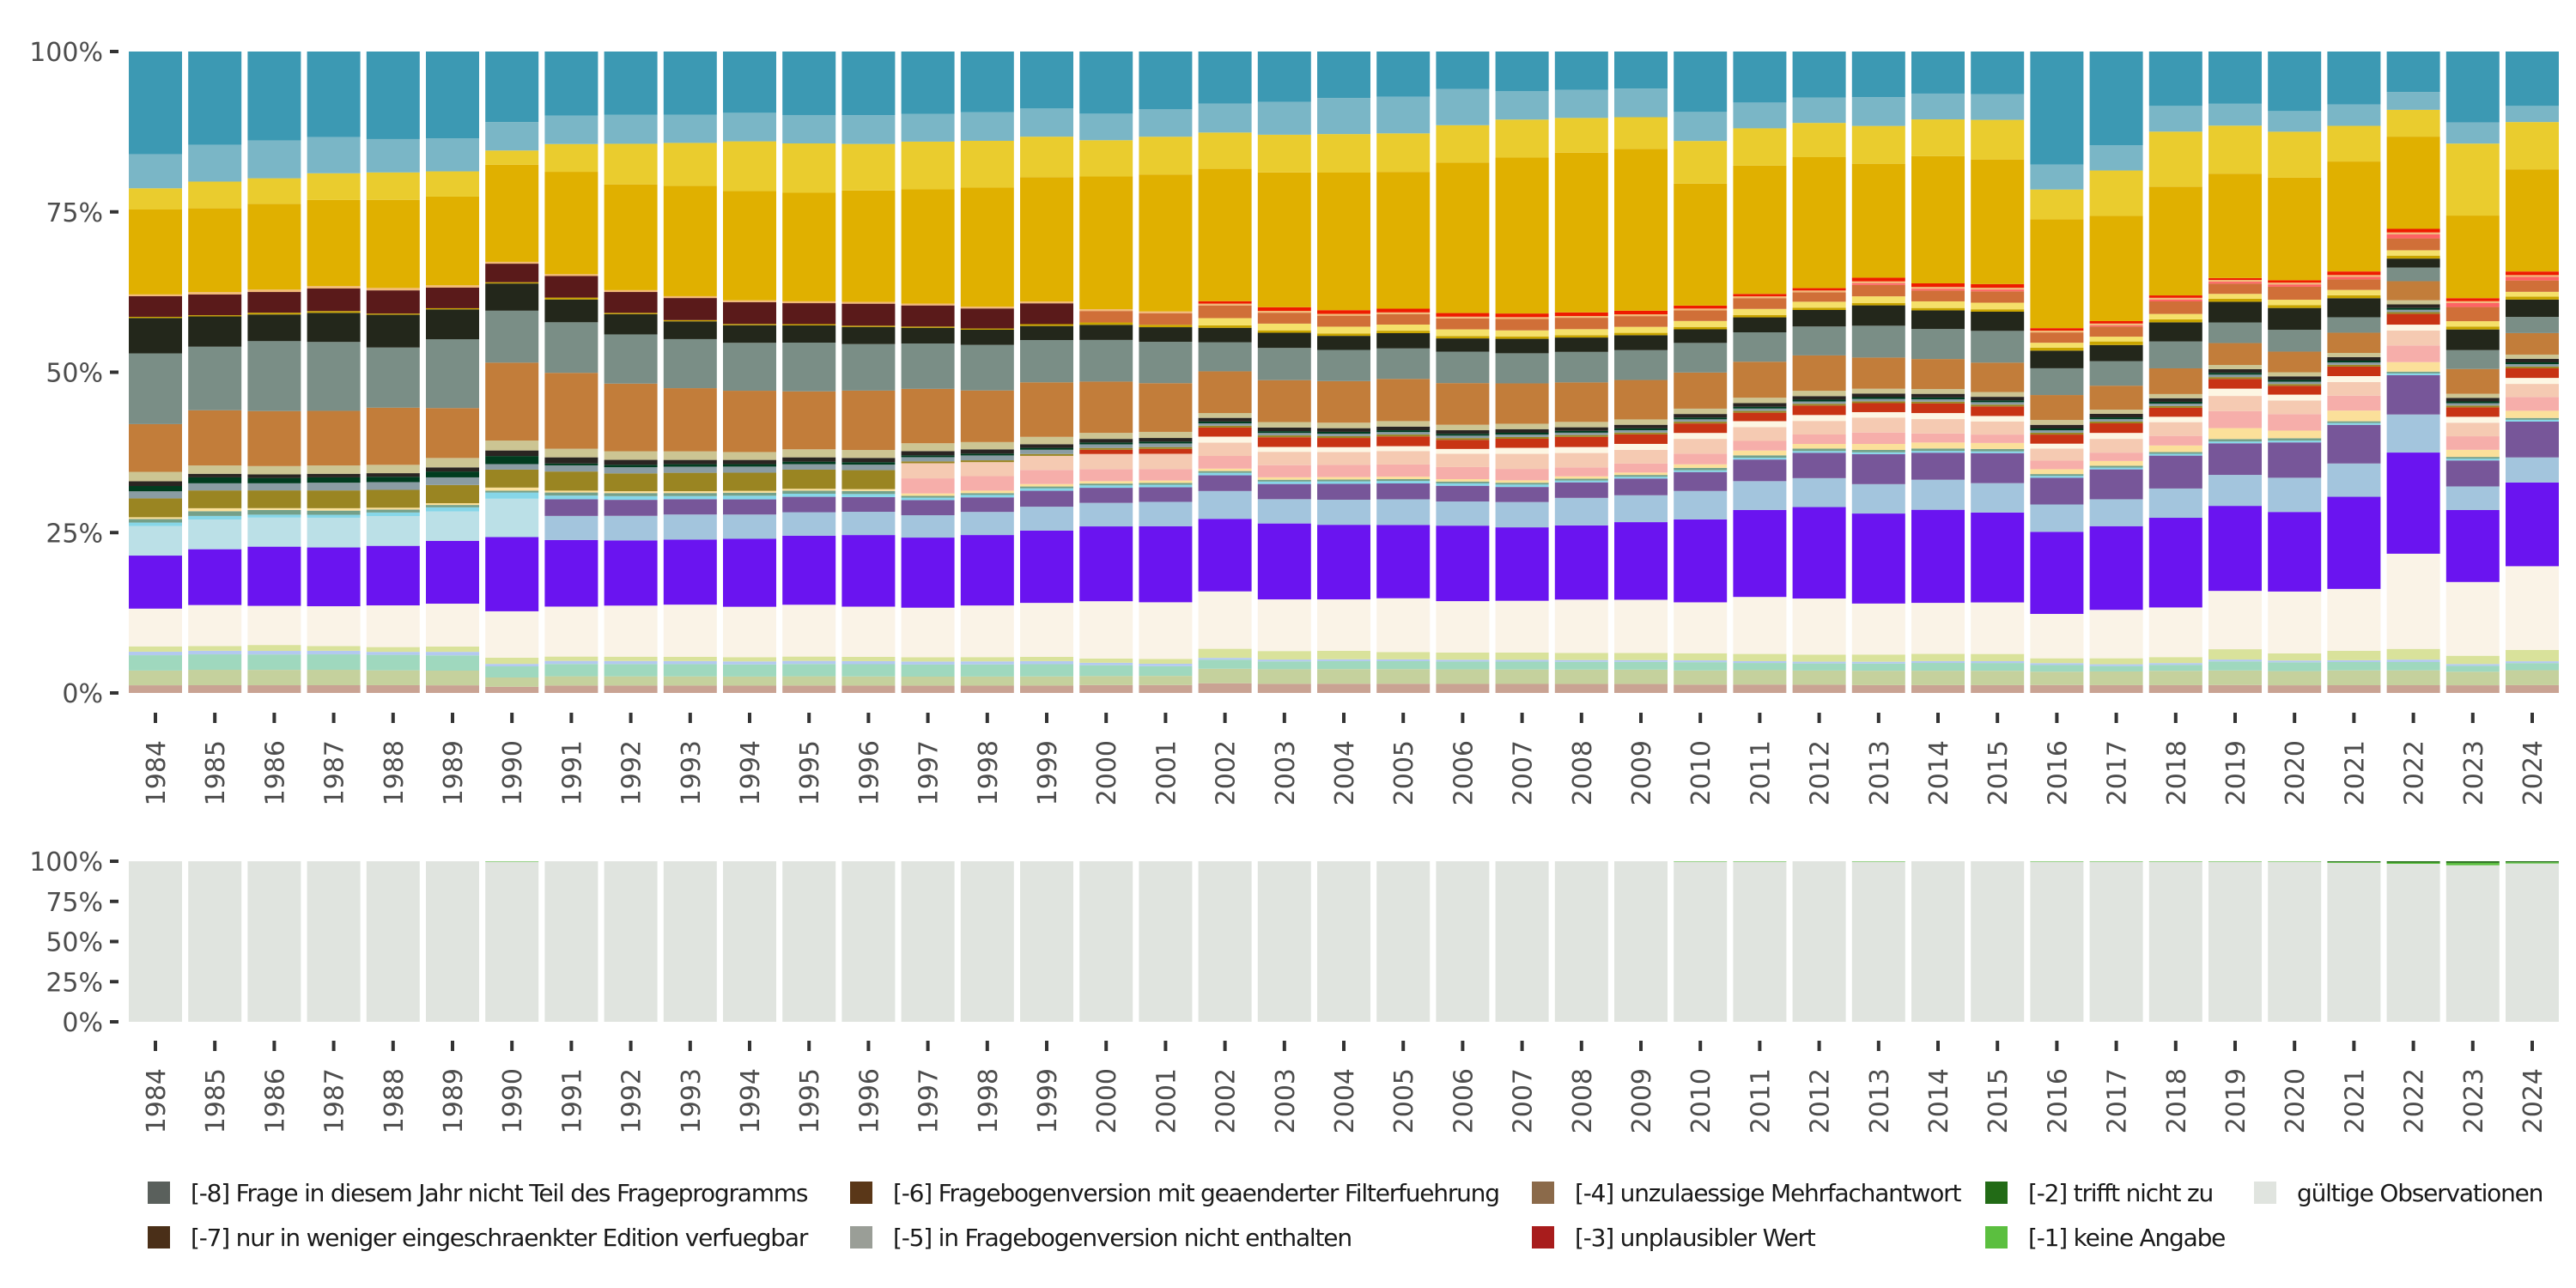 The width and height of the screenshot is (2576, 1288). I want to click on top-x-tick-label: 2000, so click(1107, 772).